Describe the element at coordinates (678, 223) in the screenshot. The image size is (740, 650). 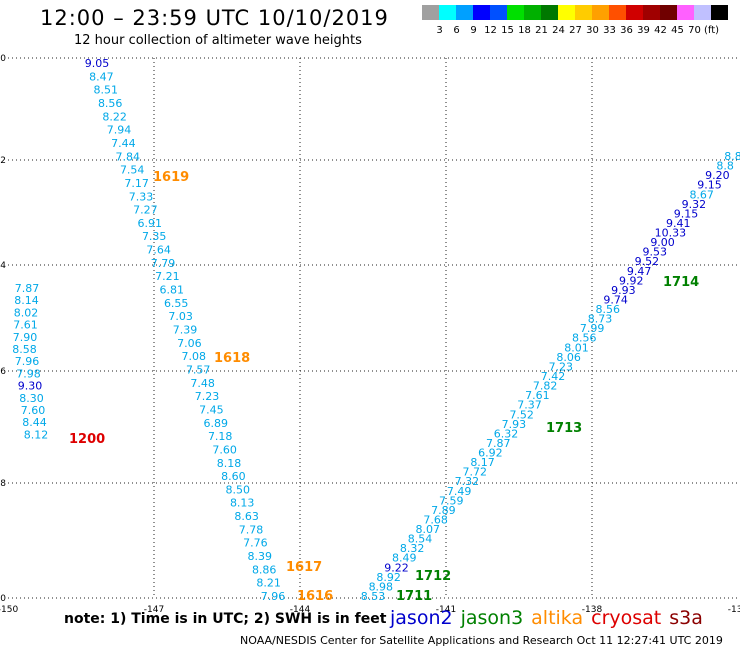
I see `swh-value: 9.41` at that location.